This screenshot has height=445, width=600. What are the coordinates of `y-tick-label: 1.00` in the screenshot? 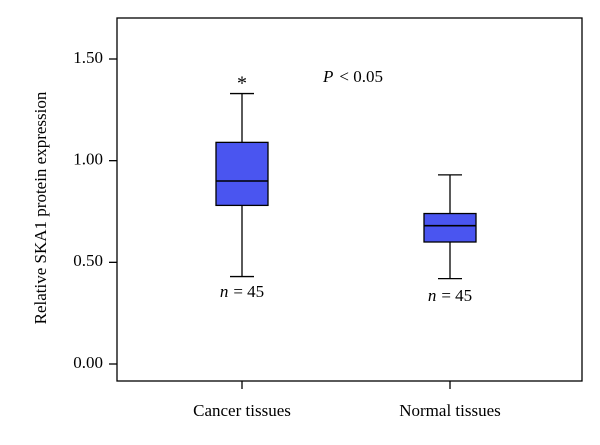 It's located at (88, 159).